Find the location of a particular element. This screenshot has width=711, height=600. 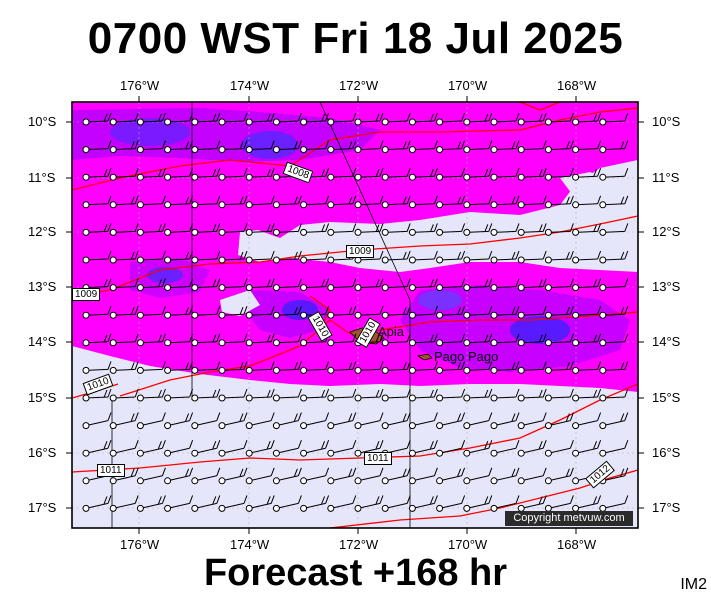

lon-label-top: 176°W is located at coordinates (140, 85).